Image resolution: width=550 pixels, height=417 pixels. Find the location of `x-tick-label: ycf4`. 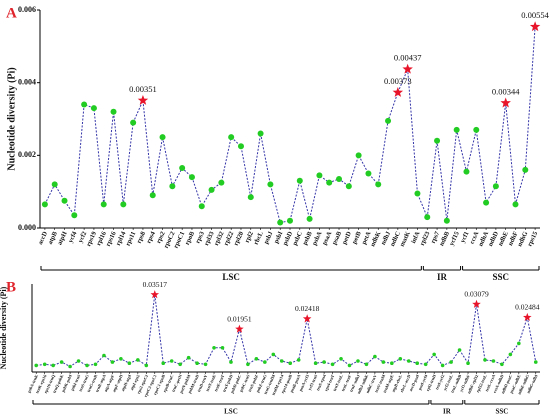

x-tick-label: ycf4 is located at coordinates (73, 237).